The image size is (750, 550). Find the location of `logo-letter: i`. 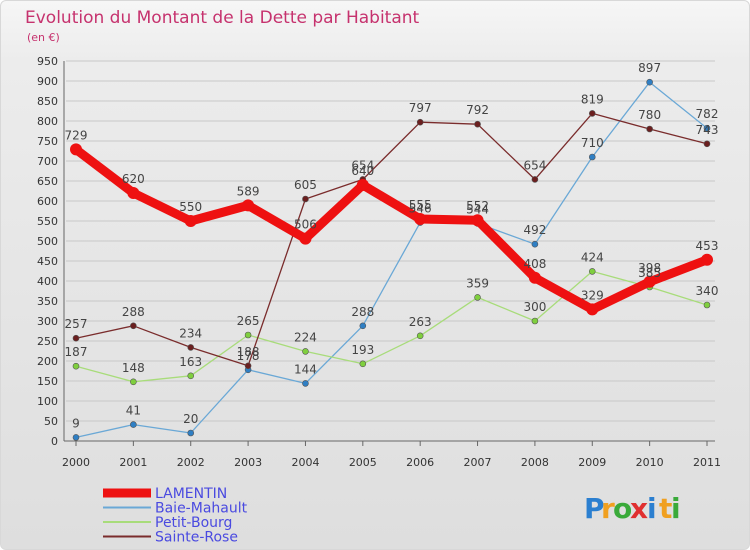

logo-letter: i is located at coordinates (676, 508).